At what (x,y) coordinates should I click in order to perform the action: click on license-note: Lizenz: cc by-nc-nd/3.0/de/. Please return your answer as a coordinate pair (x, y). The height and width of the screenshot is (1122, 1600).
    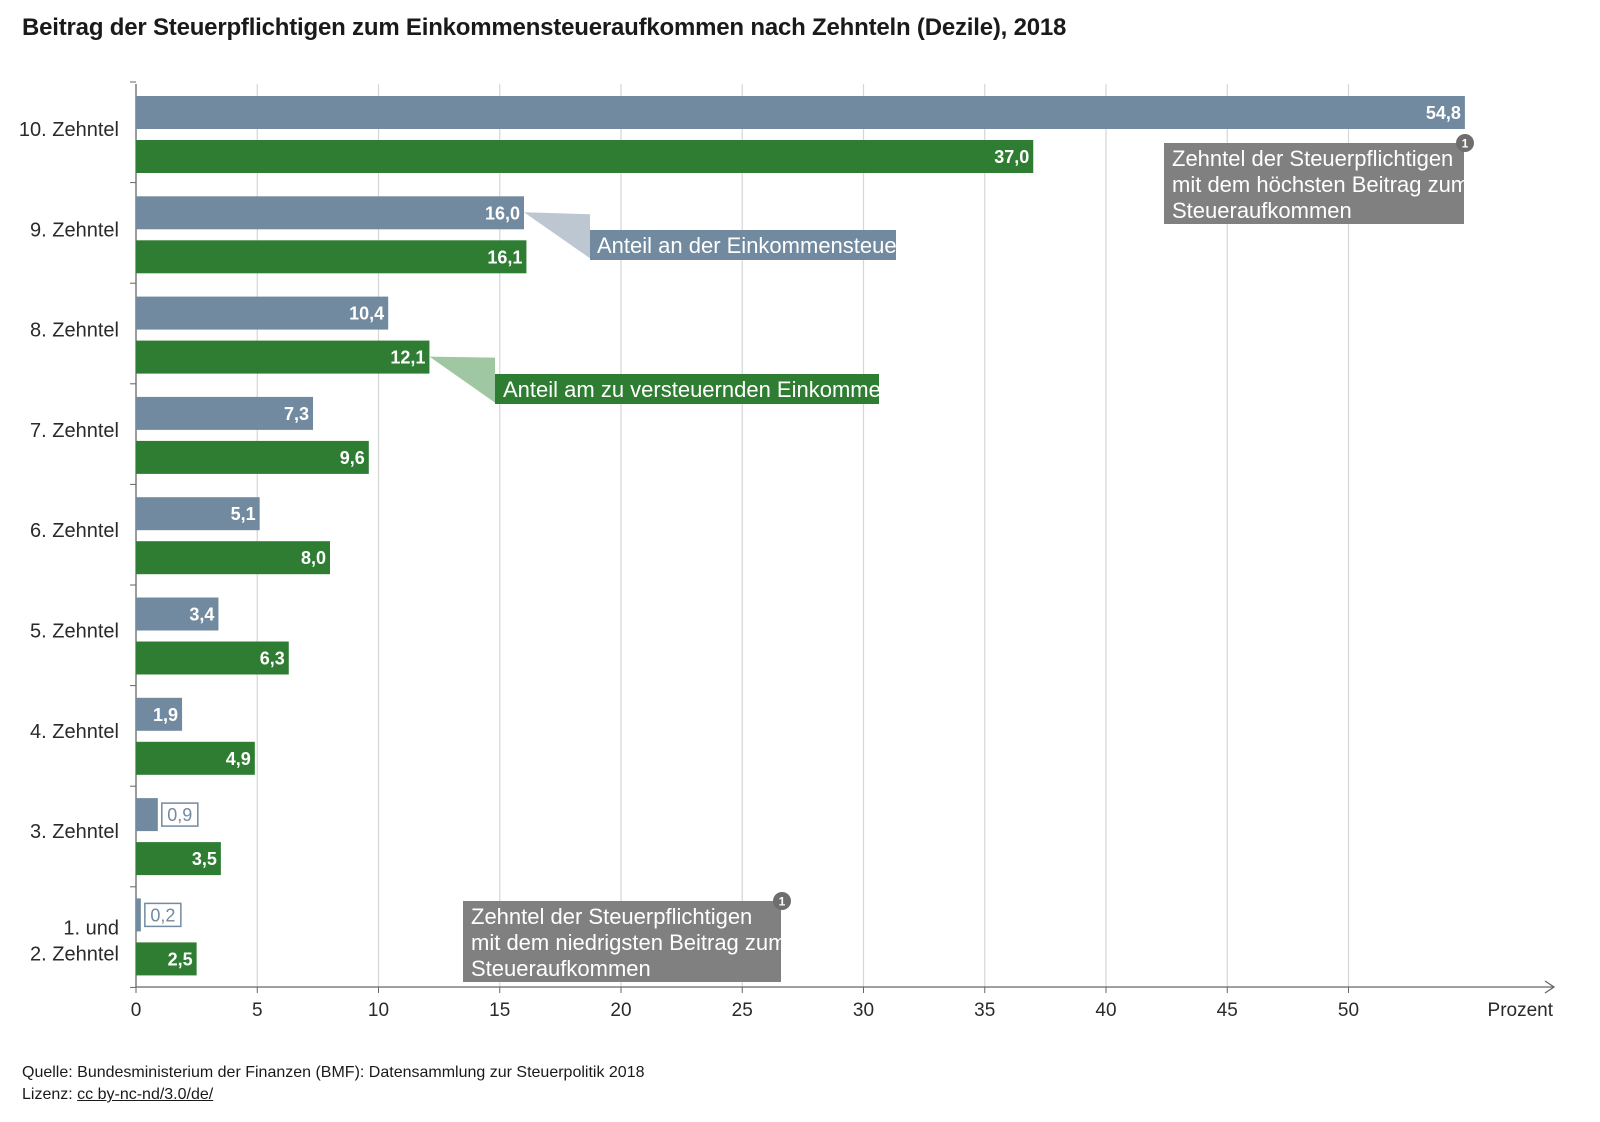
    Looking at the image, I should click on (333, 1095).